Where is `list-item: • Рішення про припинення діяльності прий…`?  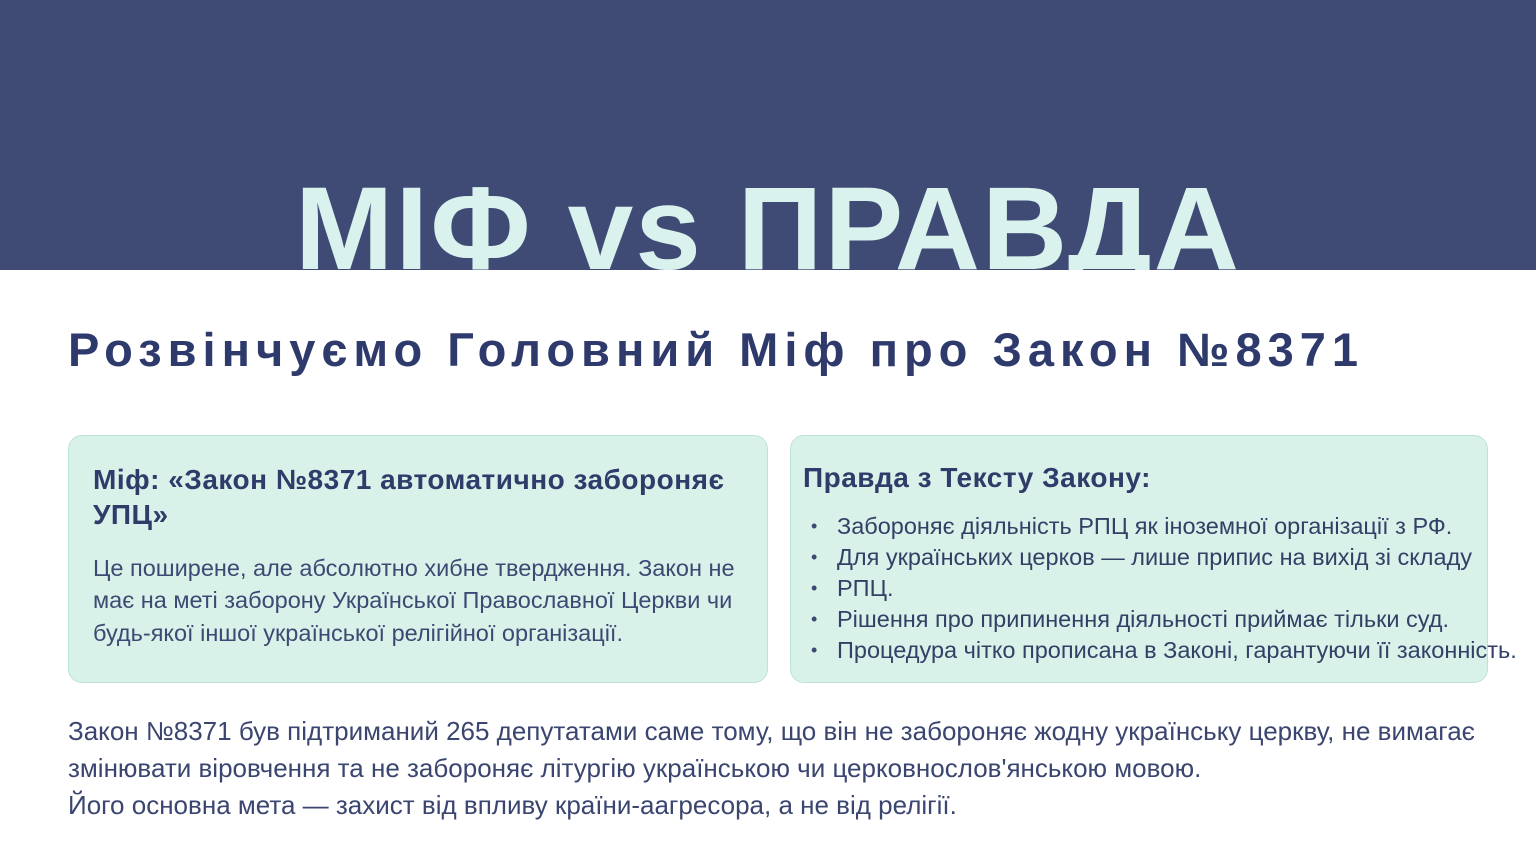 list-item: • Рішення про припинення діяльності прий… is located at coordinates (1139, 619).